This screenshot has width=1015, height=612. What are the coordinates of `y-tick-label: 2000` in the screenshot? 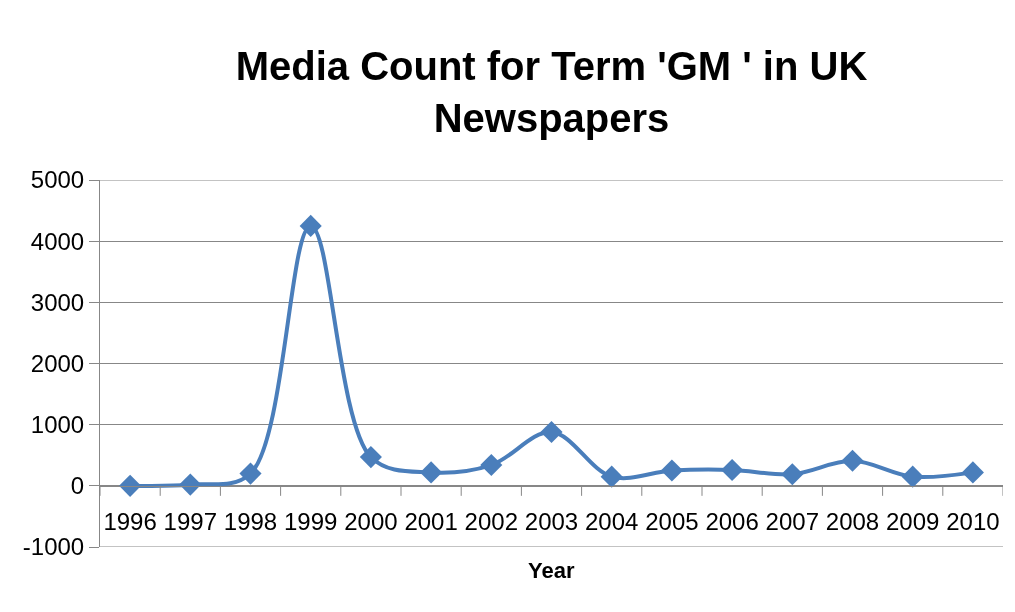 It's located at (57, 363).